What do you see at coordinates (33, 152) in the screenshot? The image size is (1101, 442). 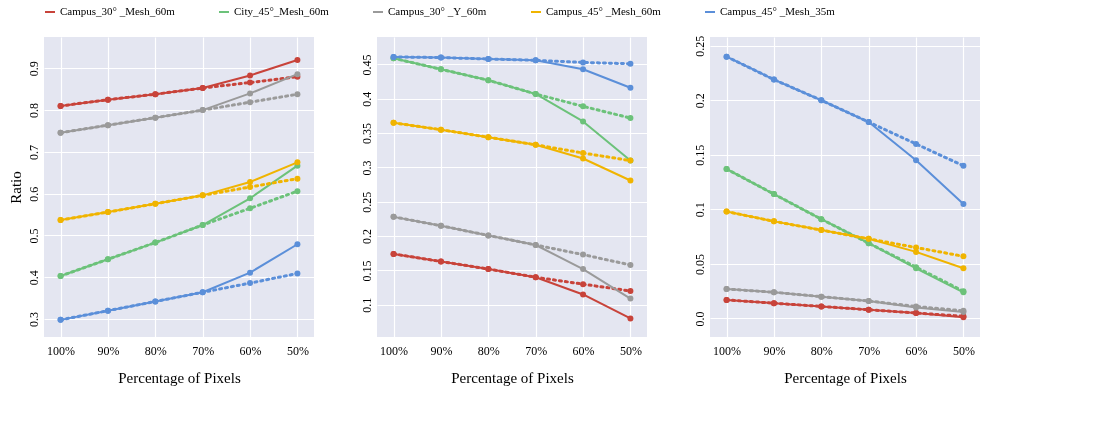 I see `y-tick-label: 0.7` at bounding box center [33, 152].